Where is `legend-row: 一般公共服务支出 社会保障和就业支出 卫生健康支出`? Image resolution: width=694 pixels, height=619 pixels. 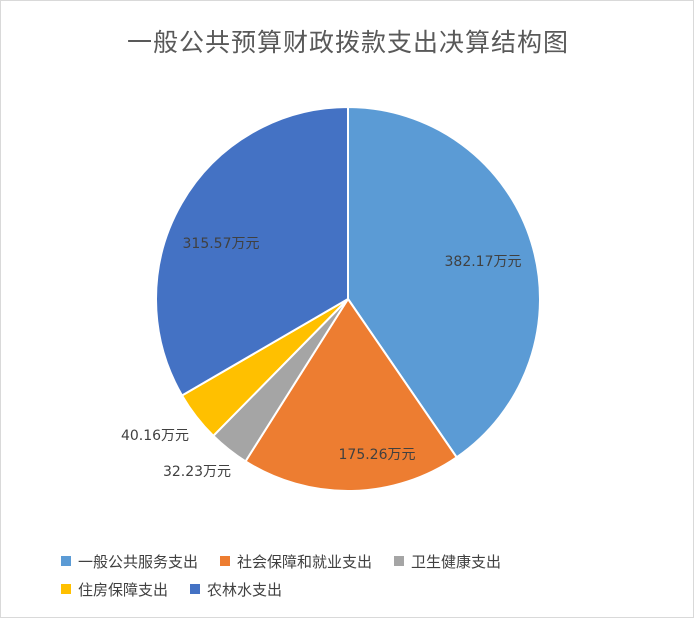
legend-row: 一般公共服务支出 社会保障和就业支出 卫生健康支出 is located at coordinates (361, 561).